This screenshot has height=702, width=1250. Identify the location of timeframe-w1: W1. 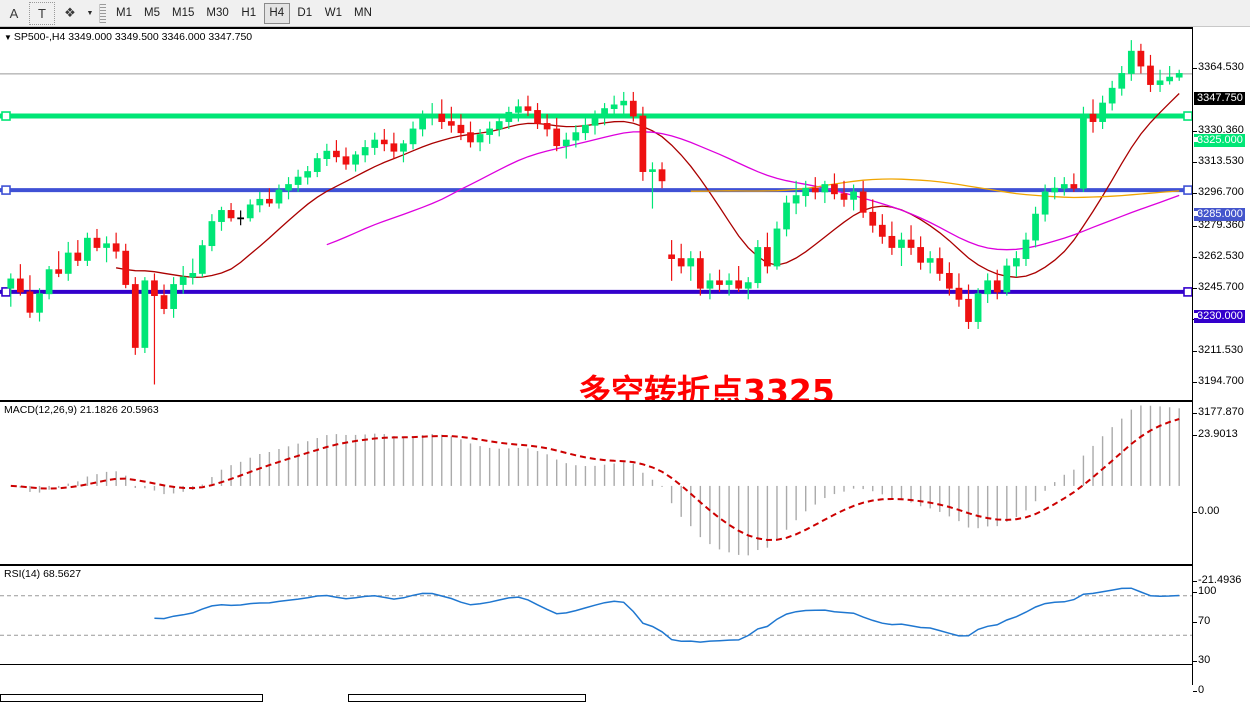
(333, 13).